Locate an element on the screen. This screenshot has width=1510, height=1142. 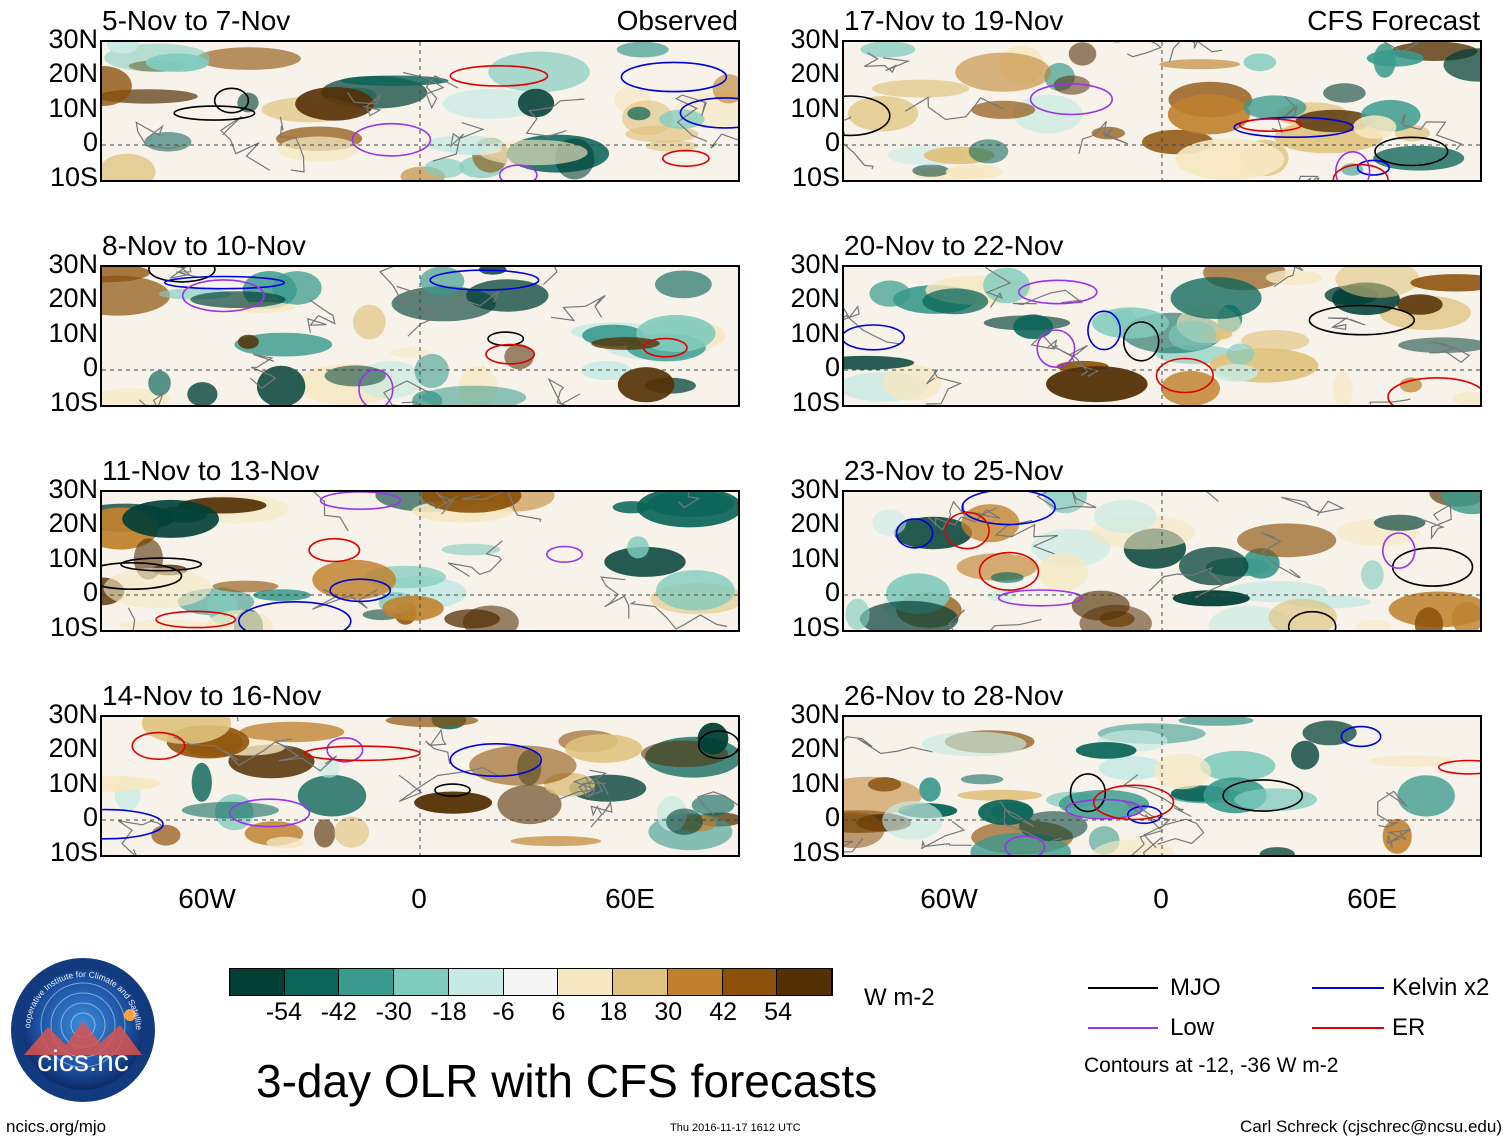
panel-title: 23-Nov to 25-Nov is located at coordinates (954, 470).